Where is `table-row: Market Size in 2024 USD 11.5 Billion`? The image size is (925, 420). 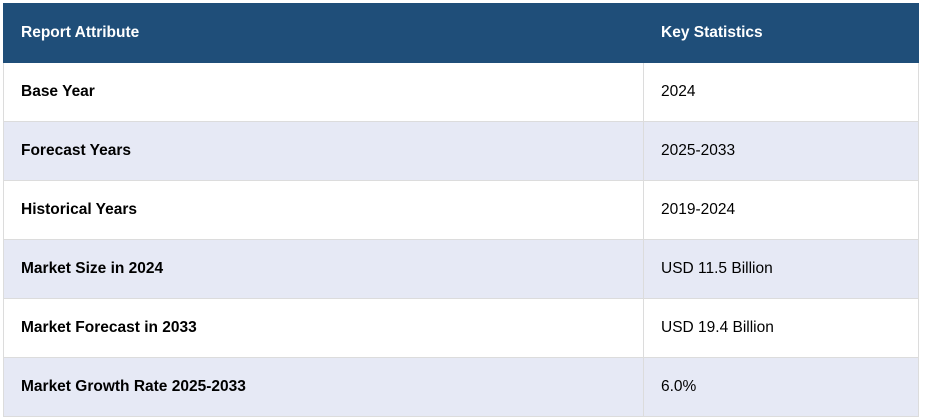
table-row: Market Size in 2024 USD 11.5 Billion is located at coordinates (461, 269).